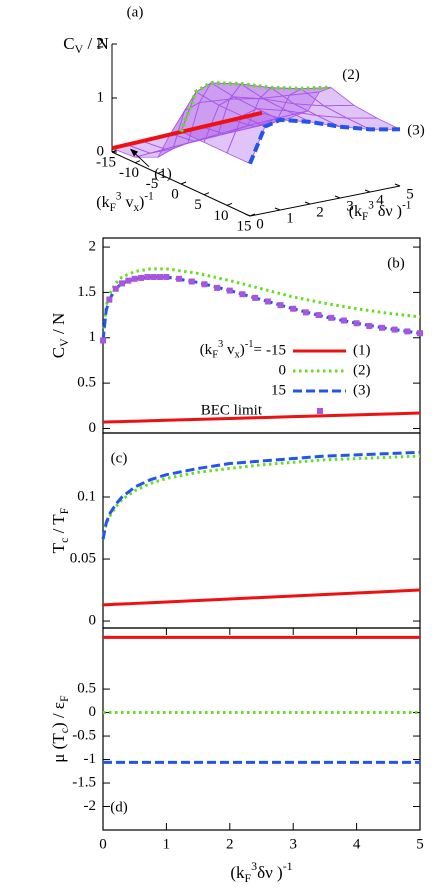 This screenshot has height=893, width=436. What do you see at coordinates (325, 201) in the screenshot?
I see `axis-line` at bounding box center [325, 201].